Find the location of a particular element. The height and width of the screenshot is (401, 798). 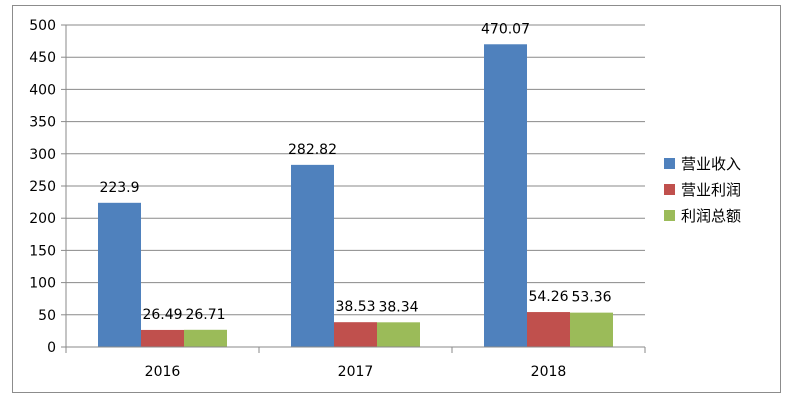

data-label: 38.34 is located at coordinates (398, 307).